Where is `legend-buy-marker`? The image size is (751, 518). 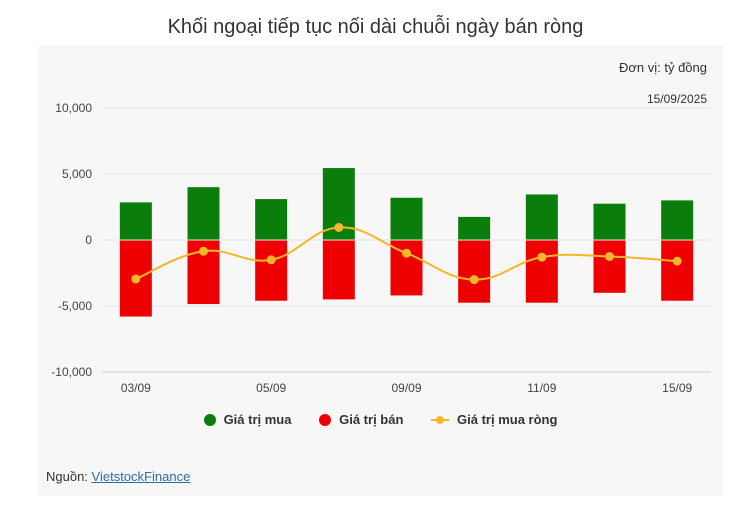 legend-buy-marker is located at coordinates (209, 419).